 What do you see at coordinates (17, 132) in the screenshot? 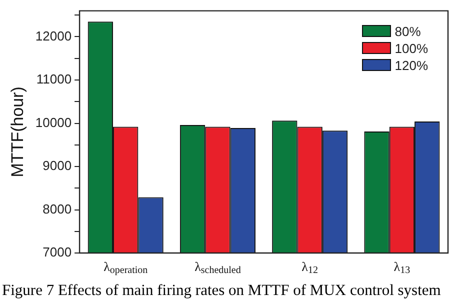
I see `y-axis-title: MTTF(hour)` at bounding box center [17, 132].